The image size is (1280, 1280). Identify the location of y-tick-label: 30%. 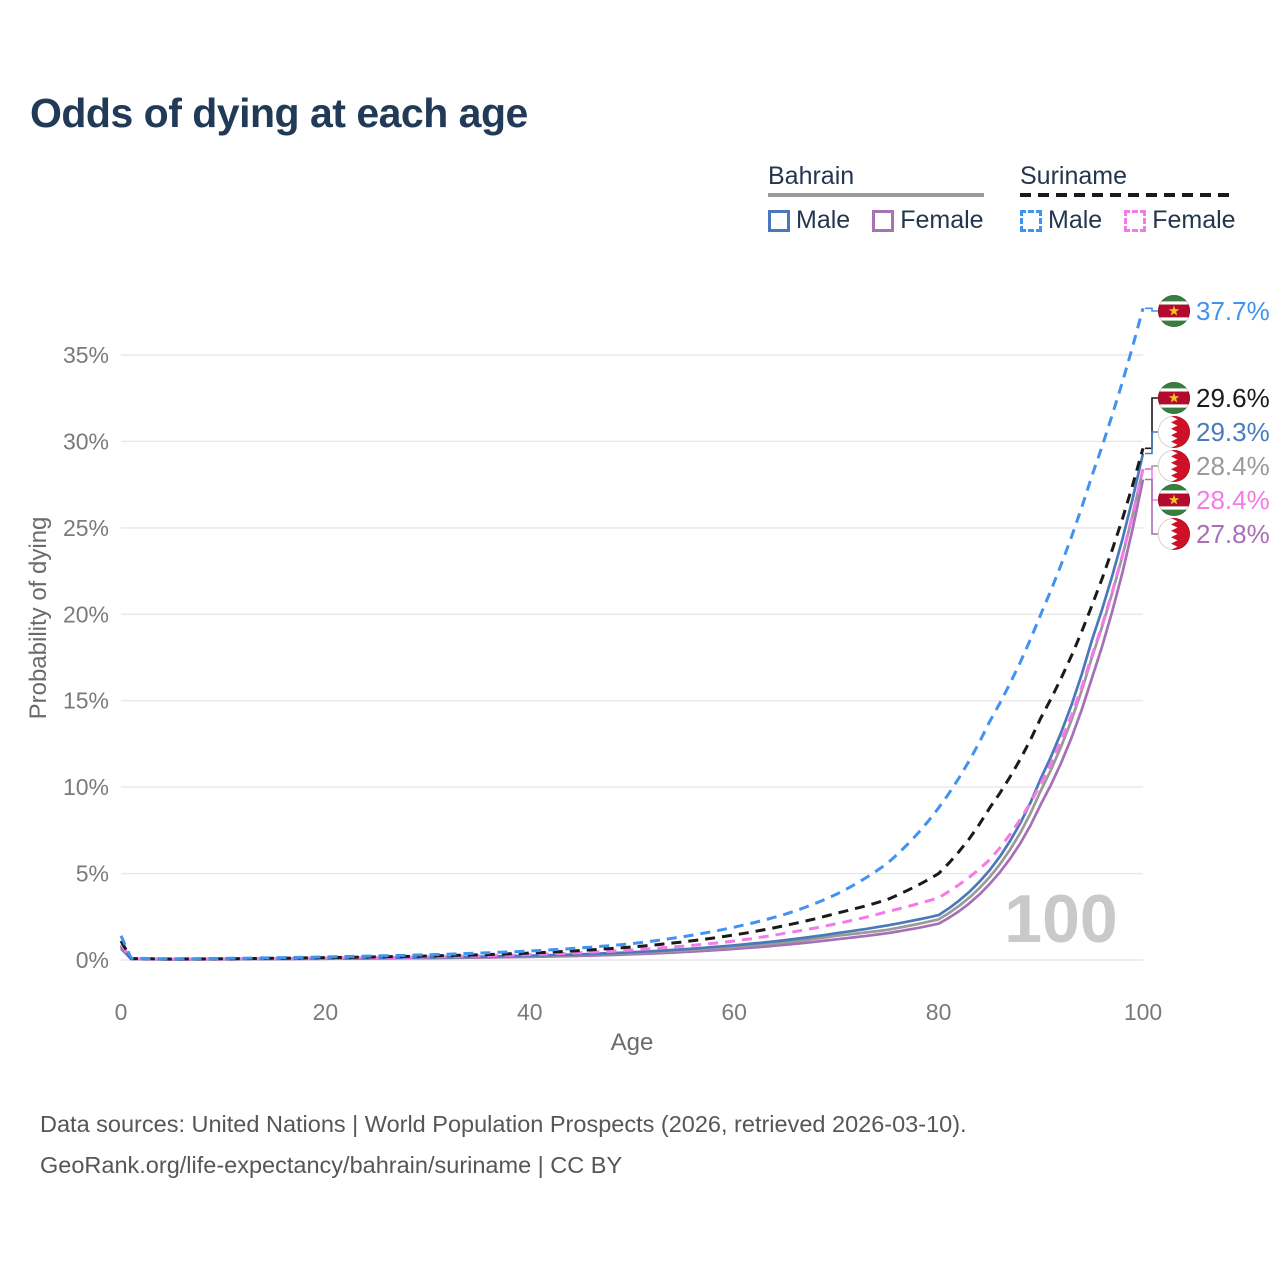
(86, 441).